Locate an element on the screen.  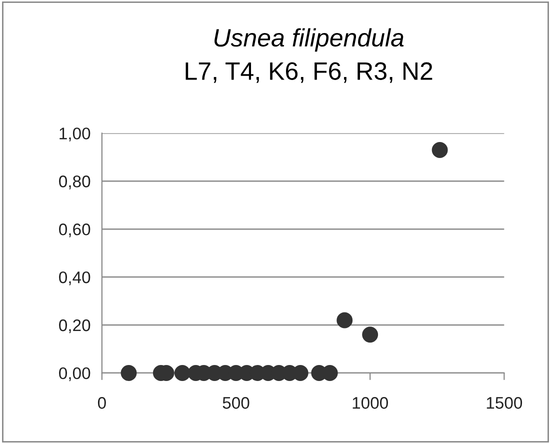
x-tick-label: 1500 is located at coordinates (504, 403).